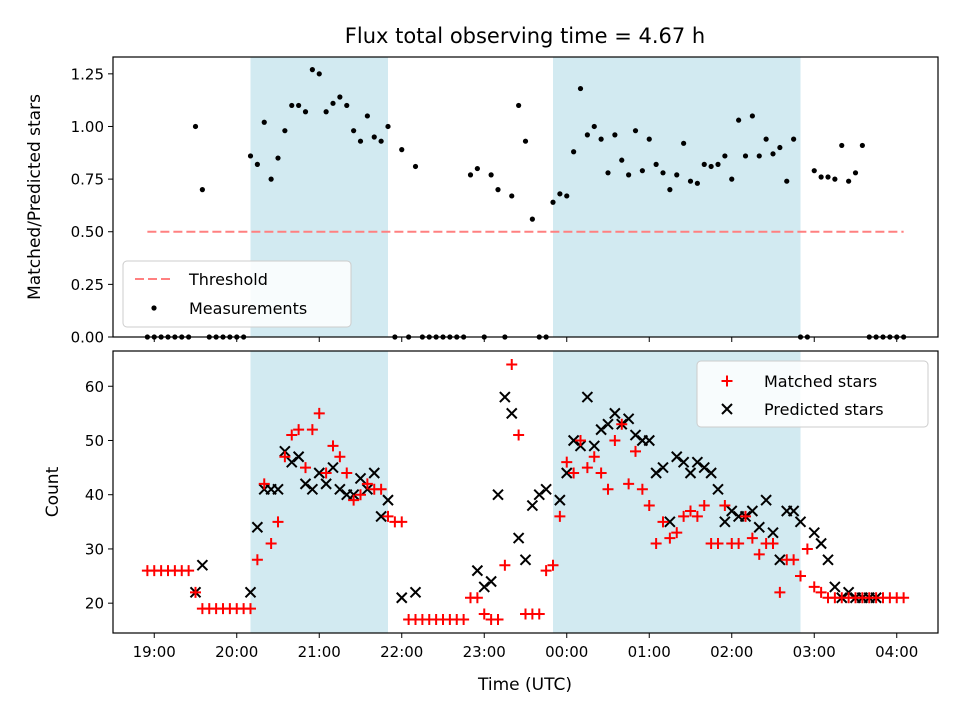 The width and height of the screenshot is (960, 724). I want to click on x-tick-label: 01:00, so click(649, 652).